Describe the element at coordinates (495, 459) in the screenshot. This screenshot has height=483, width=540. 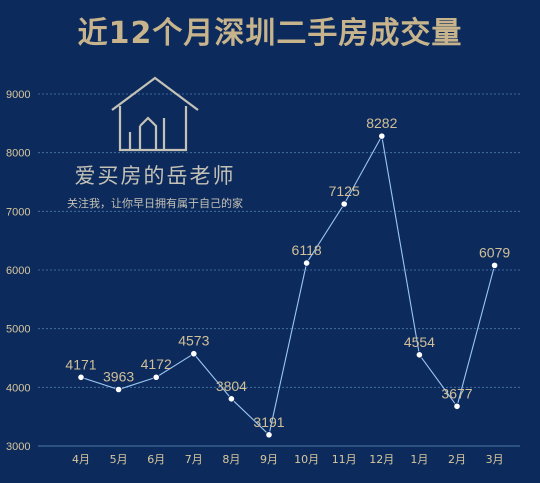
I see `x-tick-label: 3月` at that location.